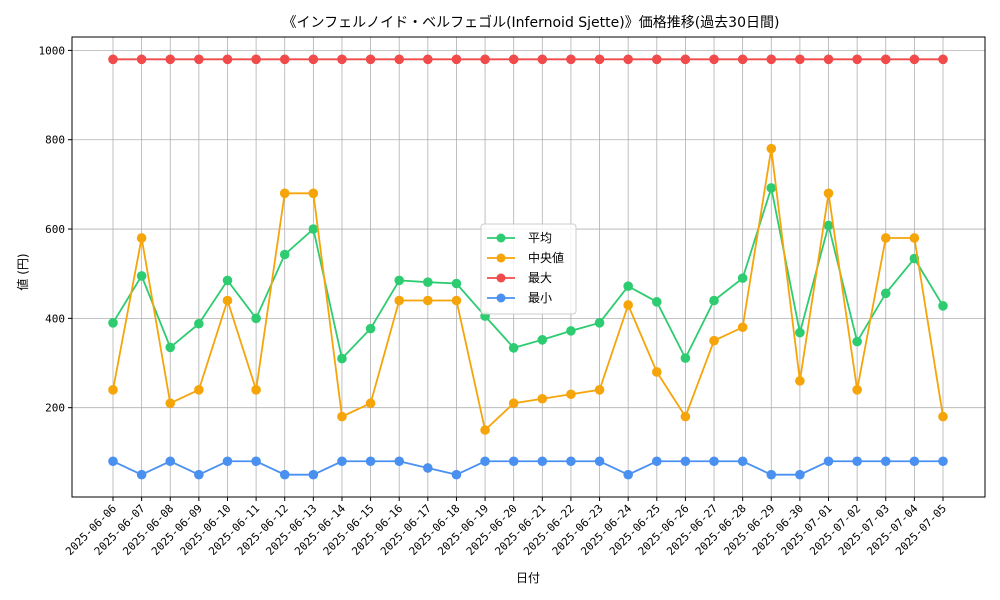 This screenshot has height=600, width=1000. I want to click on legend-box, so click(528, 269).